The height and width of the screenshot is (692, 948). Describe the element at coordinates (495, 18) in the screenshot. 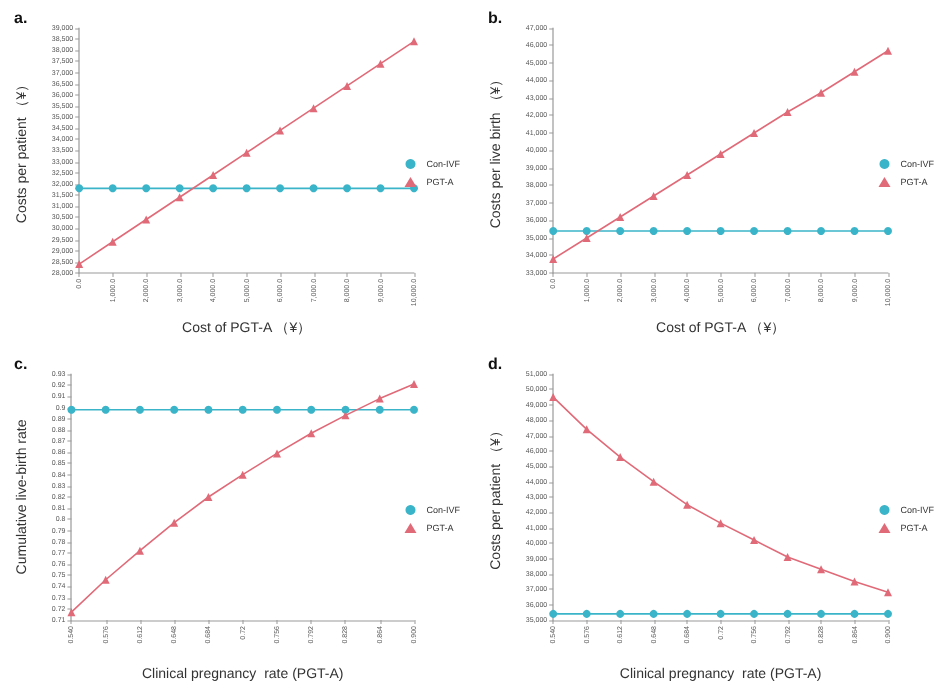

I see `chart-title: b.` at that location.